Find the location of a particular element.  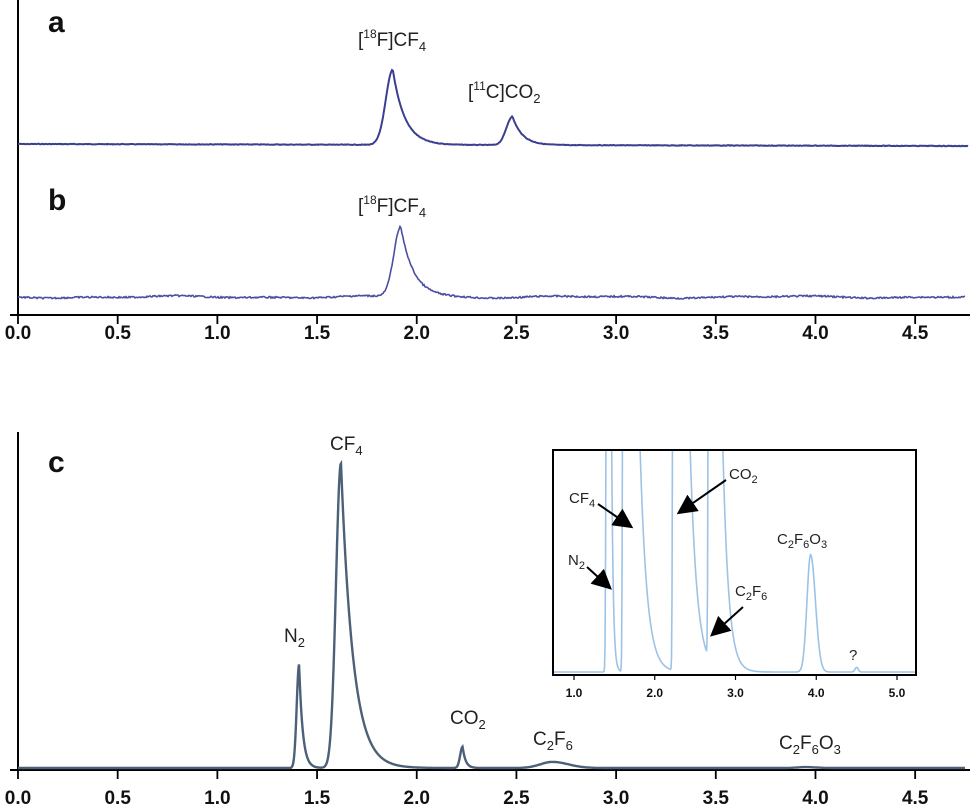

inset-arrow-co2 is located at coordinates (701, 497).